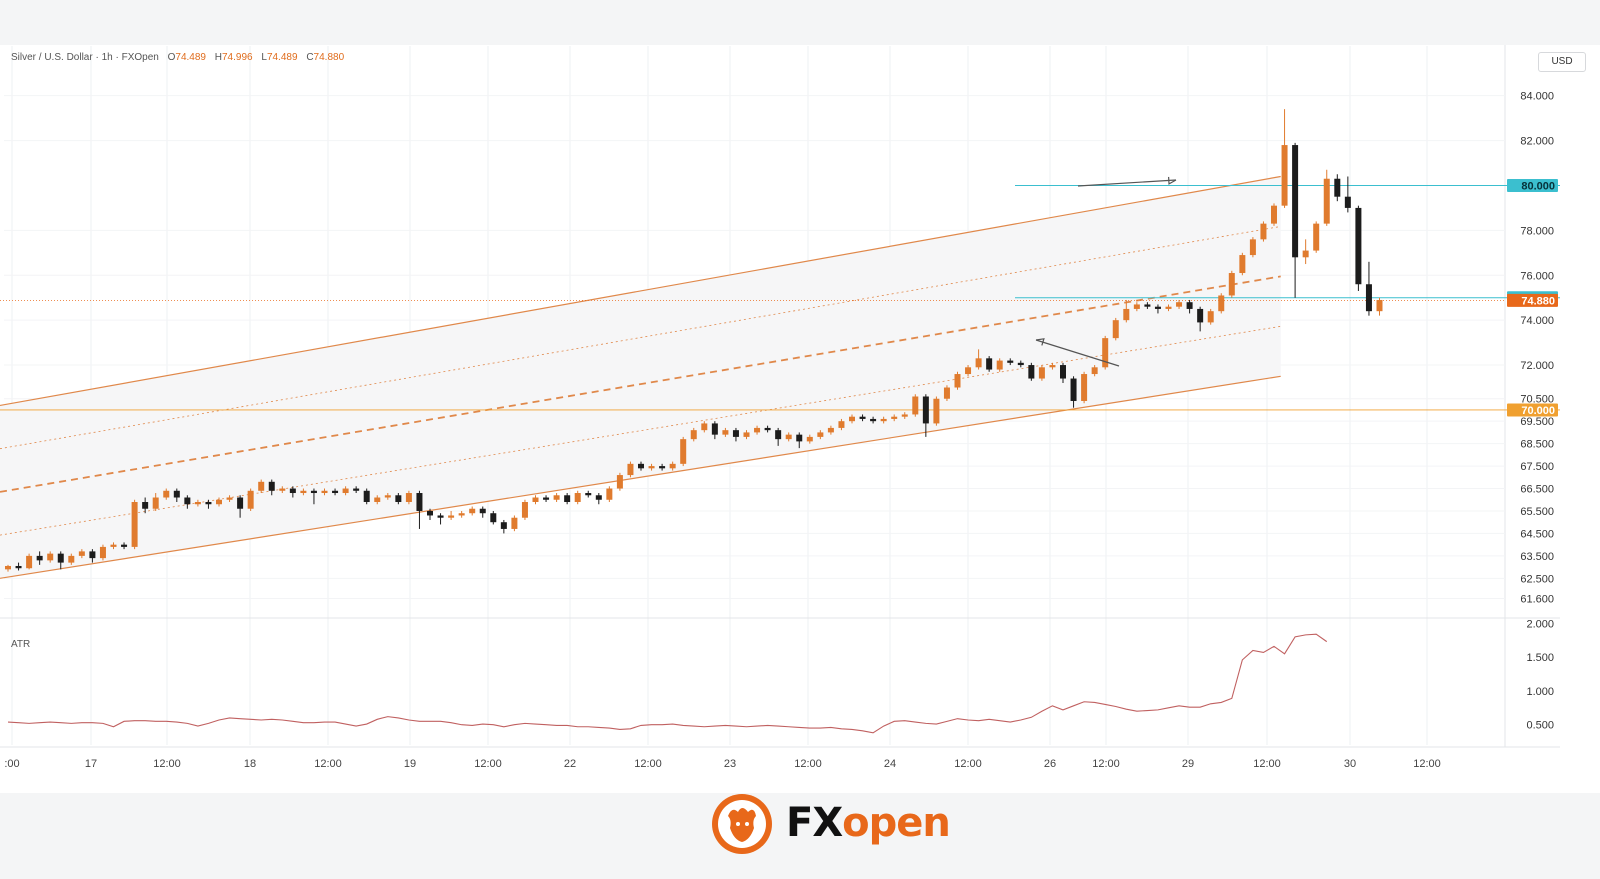  What do you see at coordinates (1537, 231) in the screenshot?
I see `price-tick-label: 78.000` at bounding box center [1537, 231].